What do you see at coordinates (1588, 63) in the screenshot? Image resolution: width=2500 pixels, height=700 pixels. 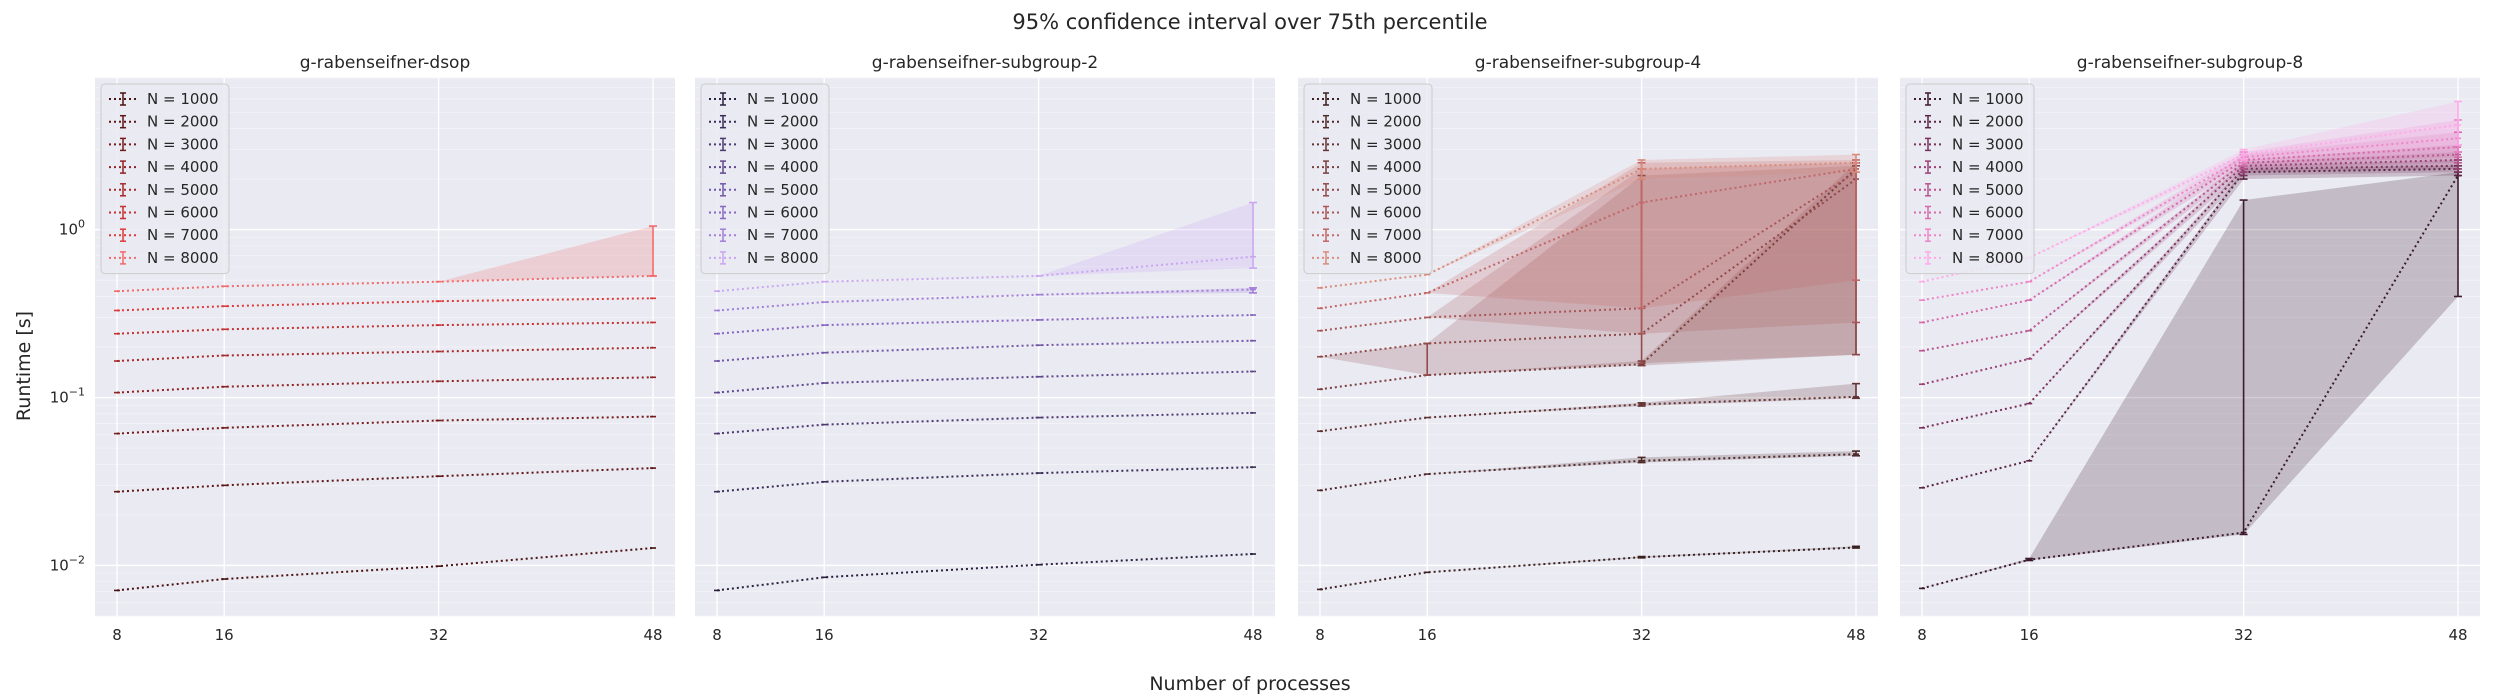 I see `subplot-title: g-rabenseifner-subgroup-4` at bounding box center [1588, 63].